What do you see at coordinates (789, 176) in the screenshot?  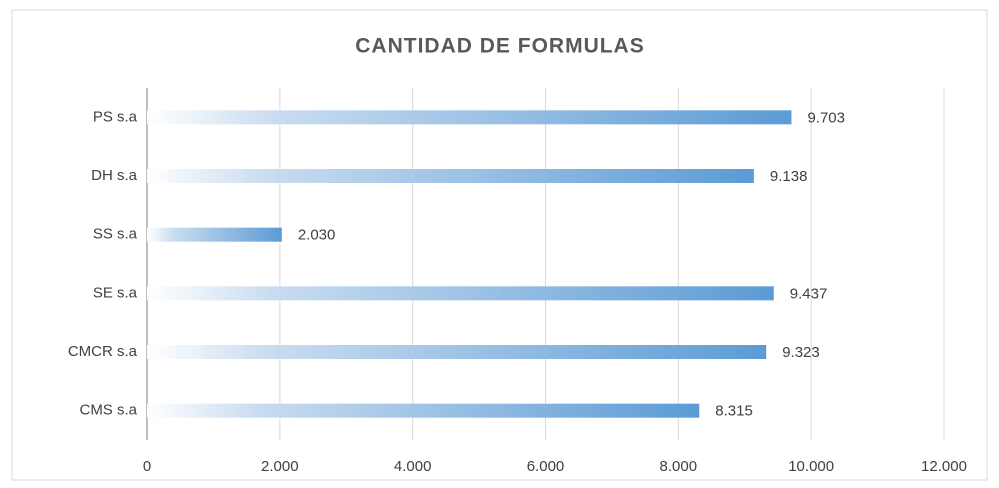 I see `data-label: 9.138` at bounding box center [789, 176].